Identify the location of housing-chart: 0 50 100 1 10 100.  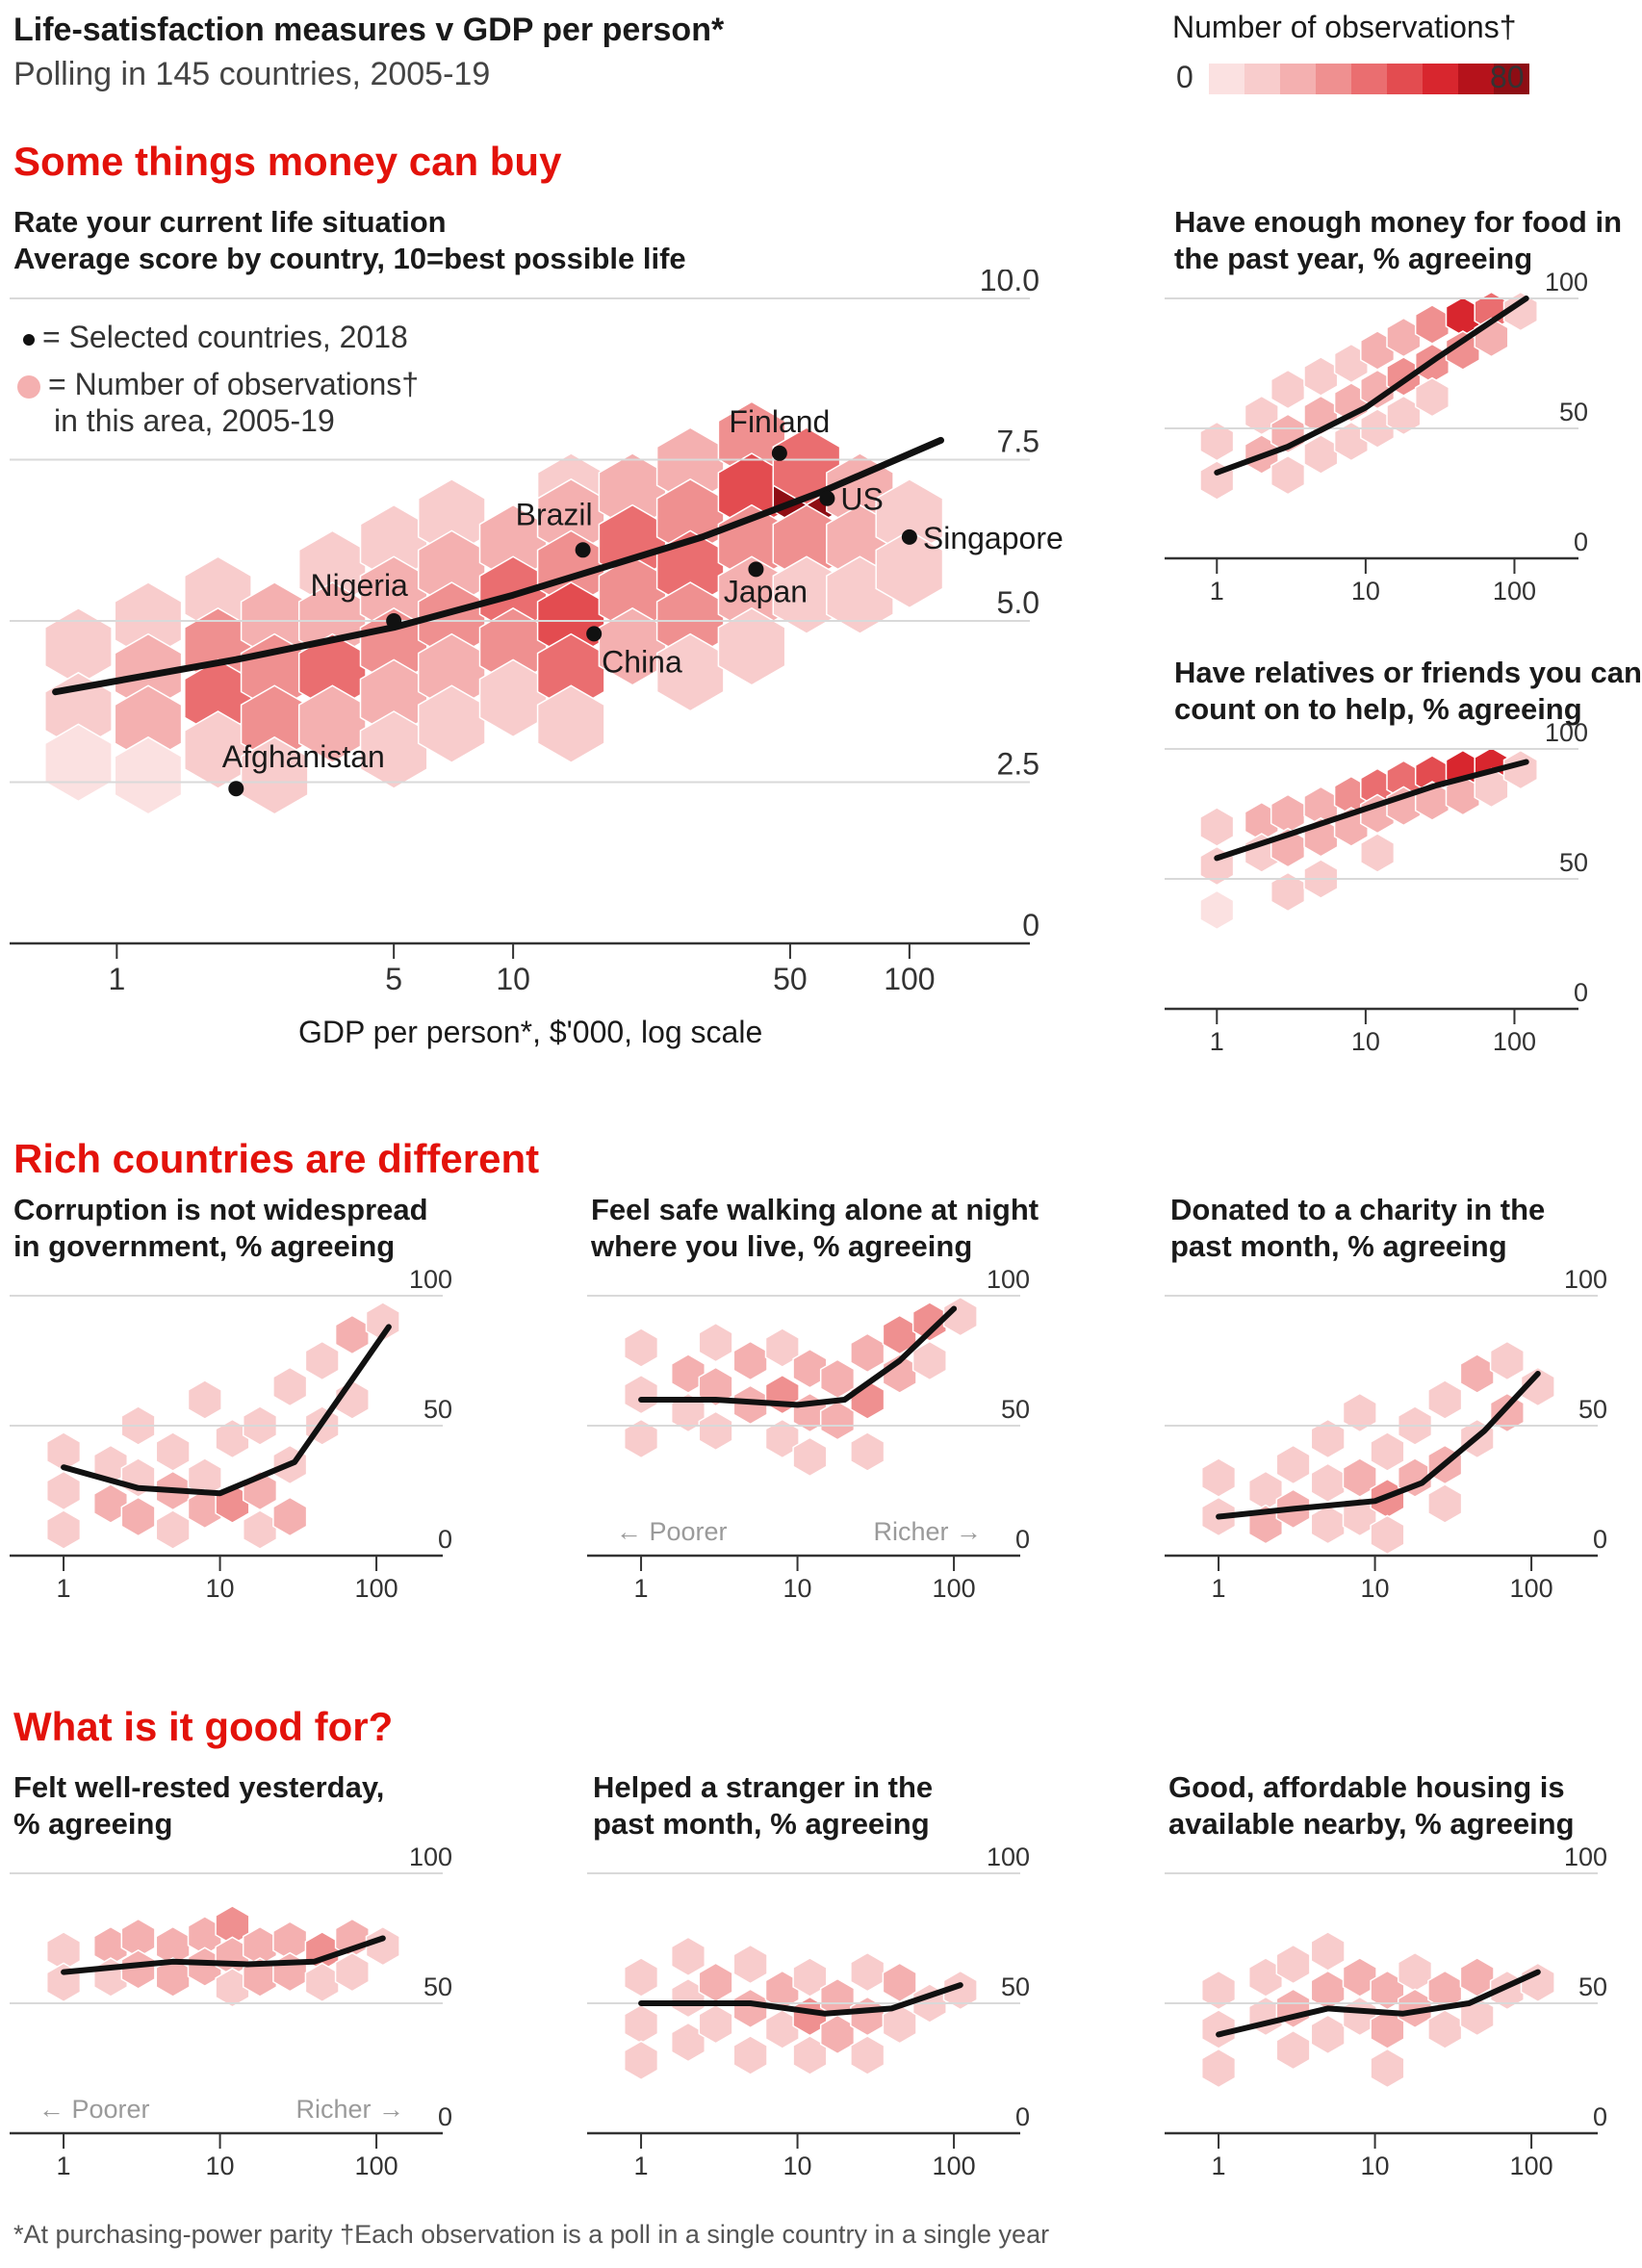
(1386, 2012).